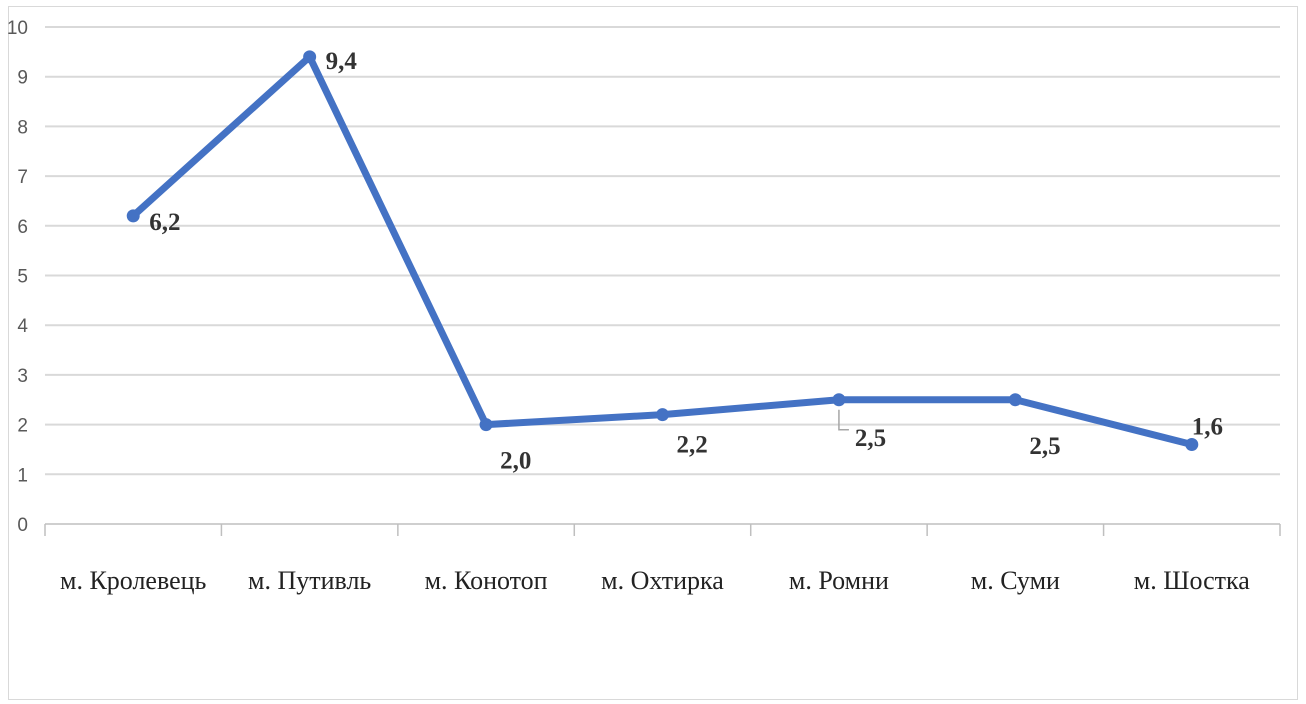 The image size is (1306, 704). I want to click on data-label: 6,2, so click(164, 222).